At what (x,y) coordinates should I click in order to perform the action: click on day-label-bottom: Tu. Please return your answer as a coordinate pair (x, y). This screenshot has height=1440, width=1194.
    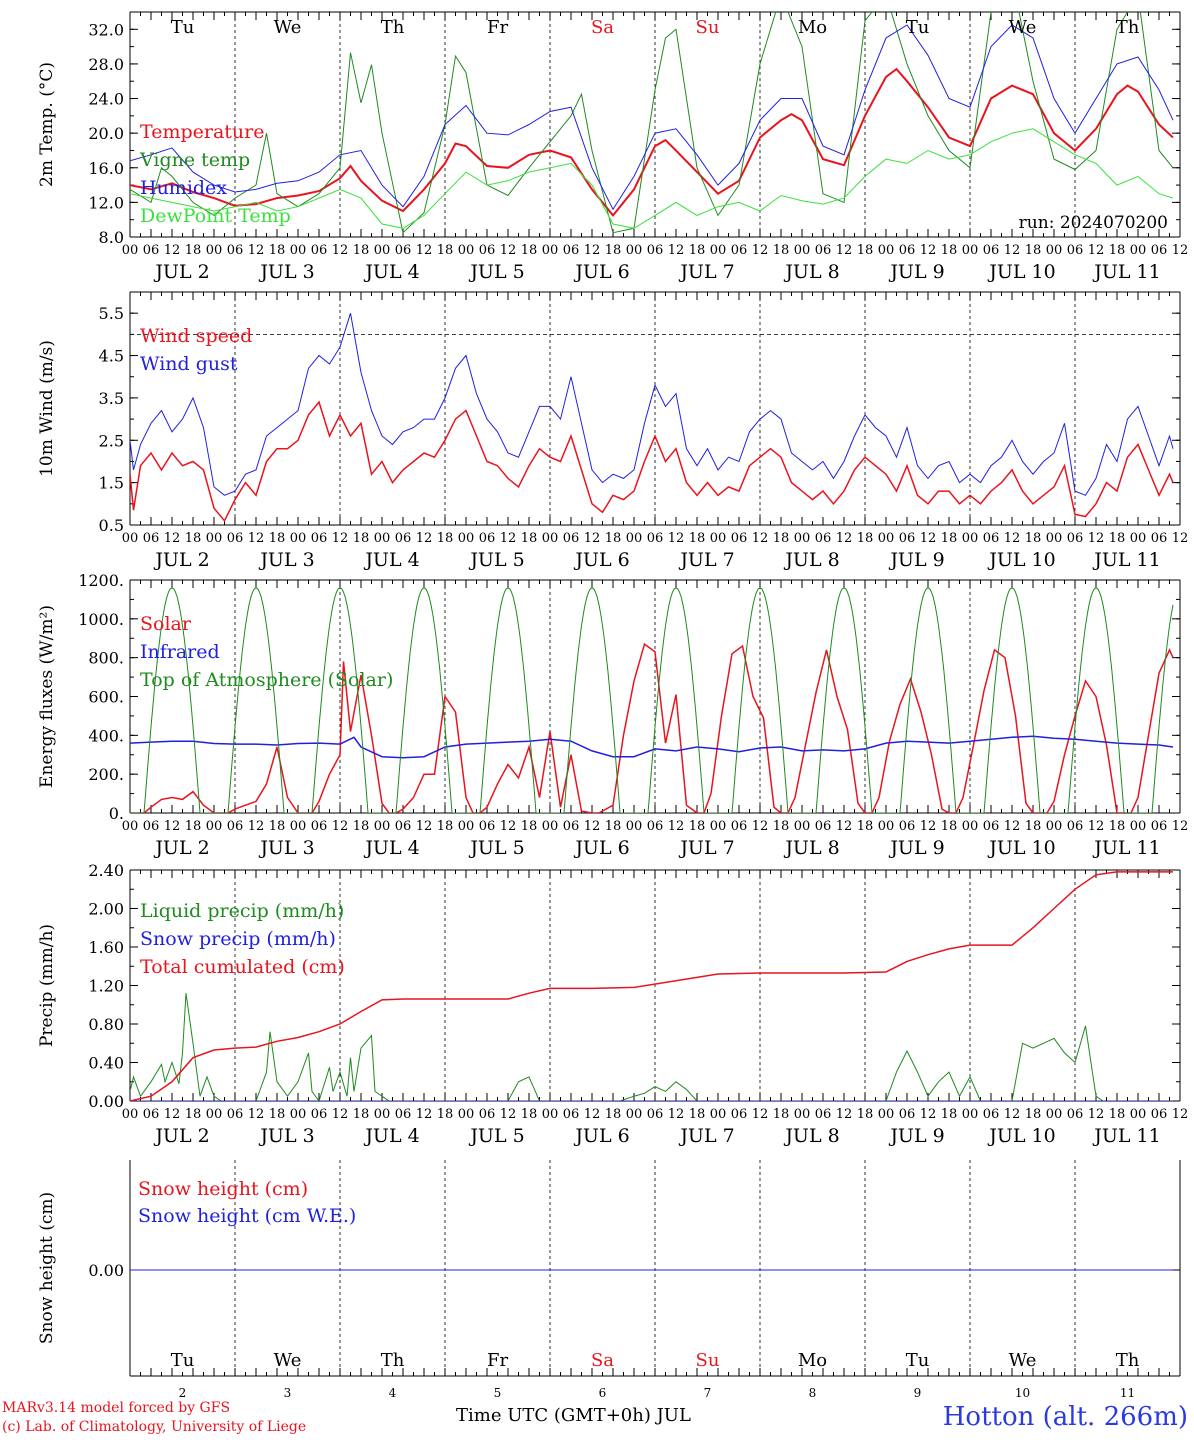
    Looking at the image, I should click on (183, 1360).